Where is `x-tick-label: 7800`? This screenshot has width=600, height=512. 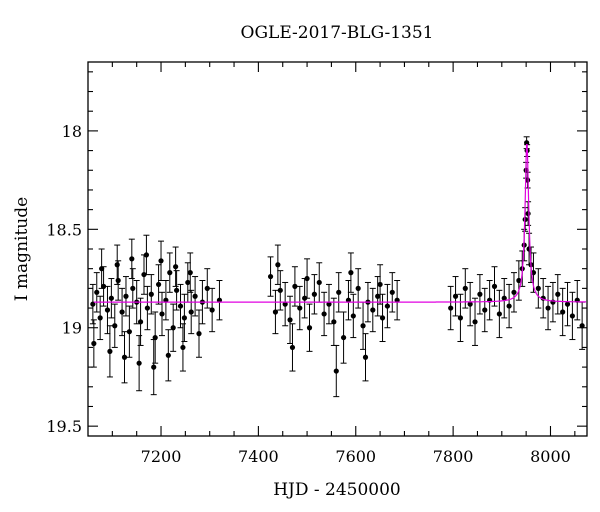
x-tick-label: 7800 is located at coordinates (453, 456).